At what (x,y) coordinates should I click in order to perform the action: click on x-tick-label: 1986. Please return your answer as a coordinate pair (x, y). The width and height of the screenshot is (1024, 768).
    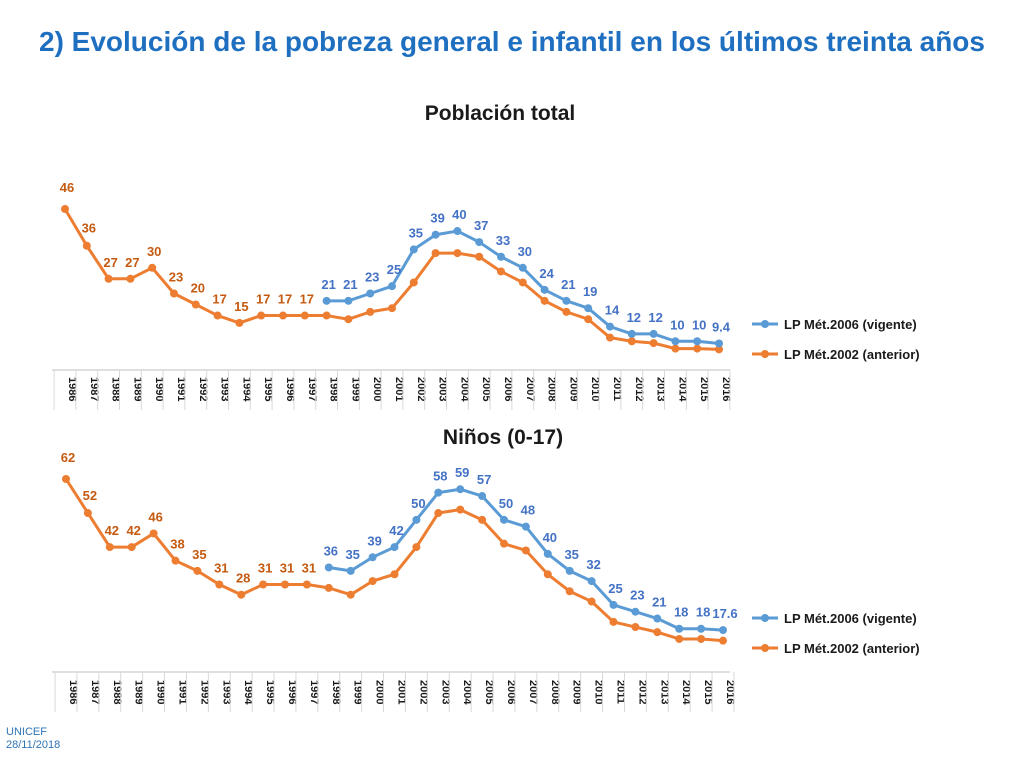
    Looking at the image, I should click on (73, 692).